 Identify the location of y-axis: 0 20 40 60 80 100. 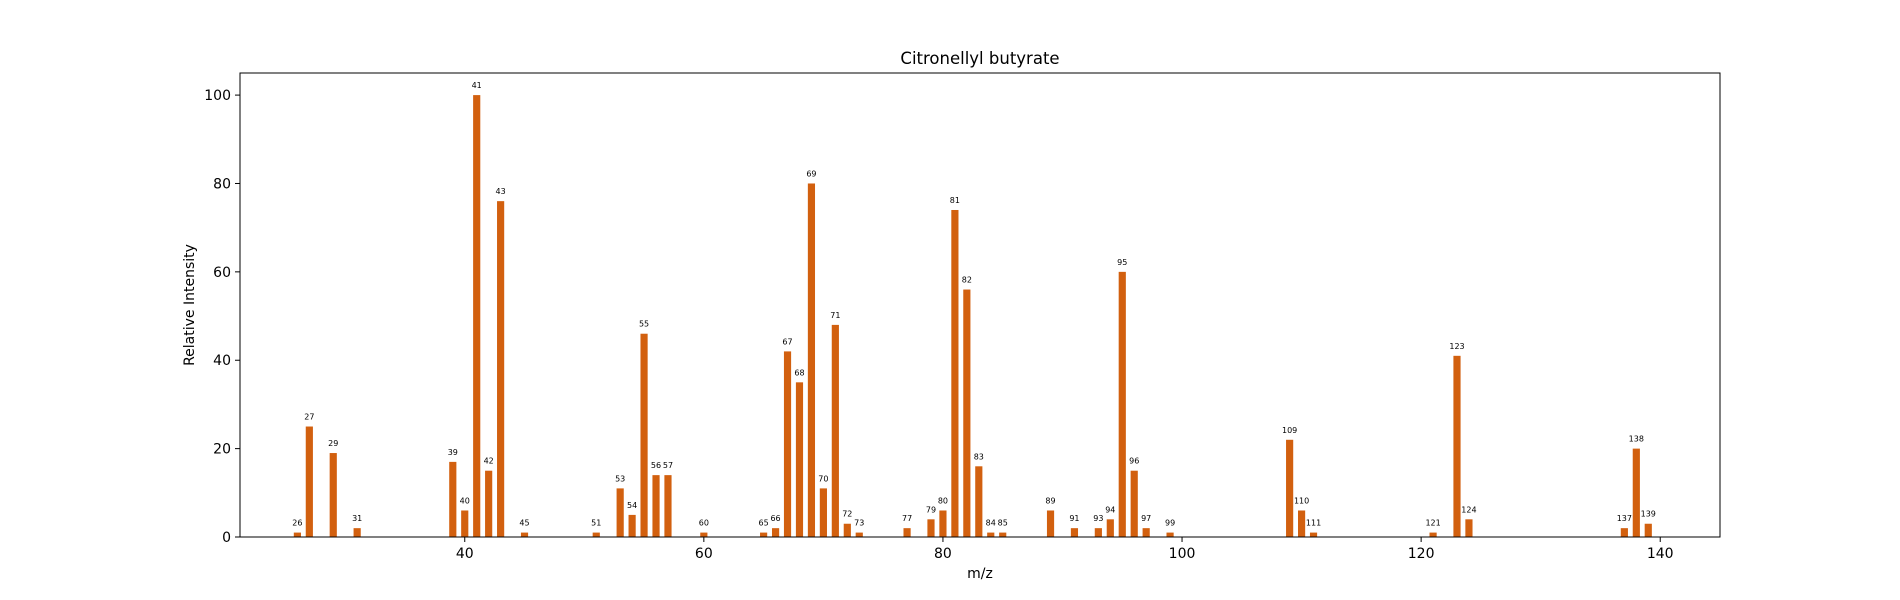
(222, 317).